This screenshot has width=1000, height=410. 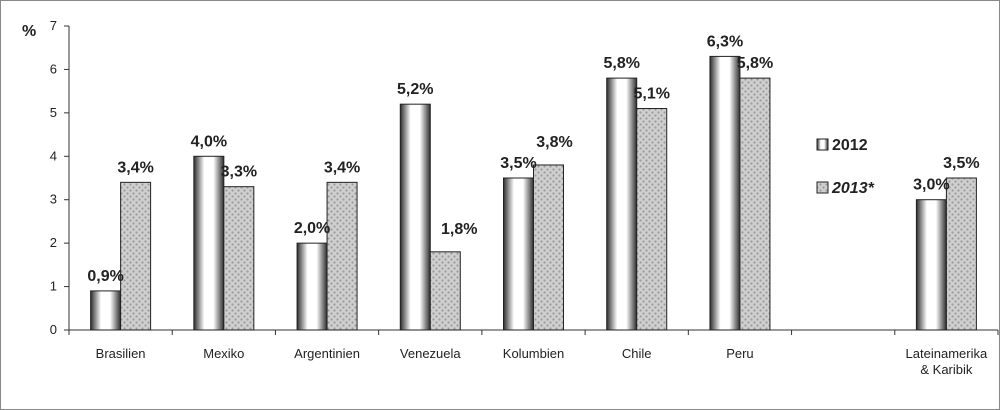 What do you see at coordinates (637, 353) in the screenshot?
I see `x-tick-label: Chile` at bounding box center [637, 353].